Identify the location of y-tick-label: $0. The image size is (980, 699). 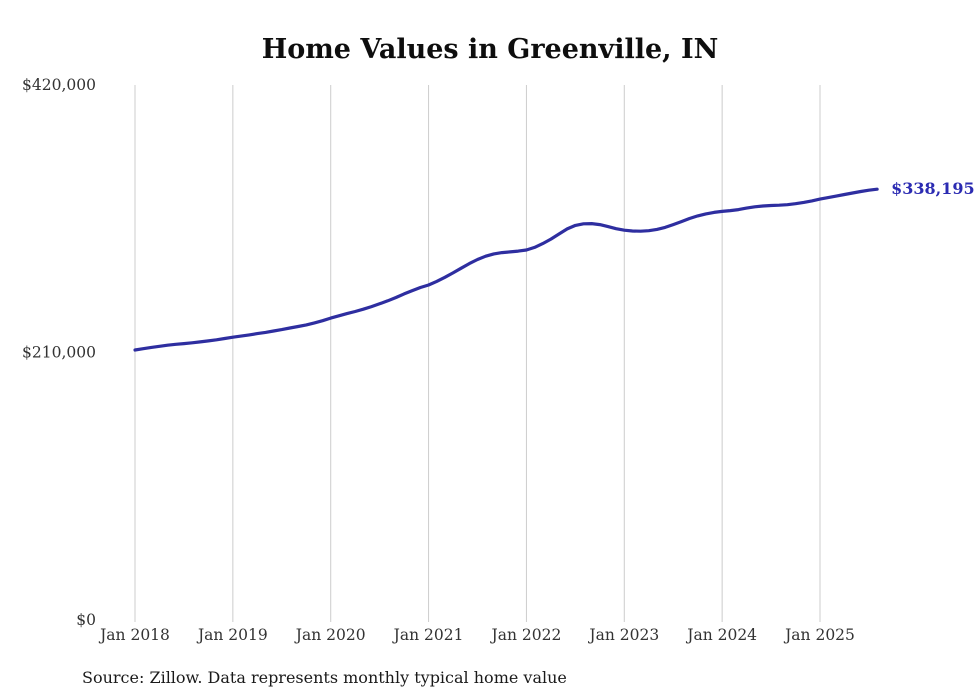
(86, 620).